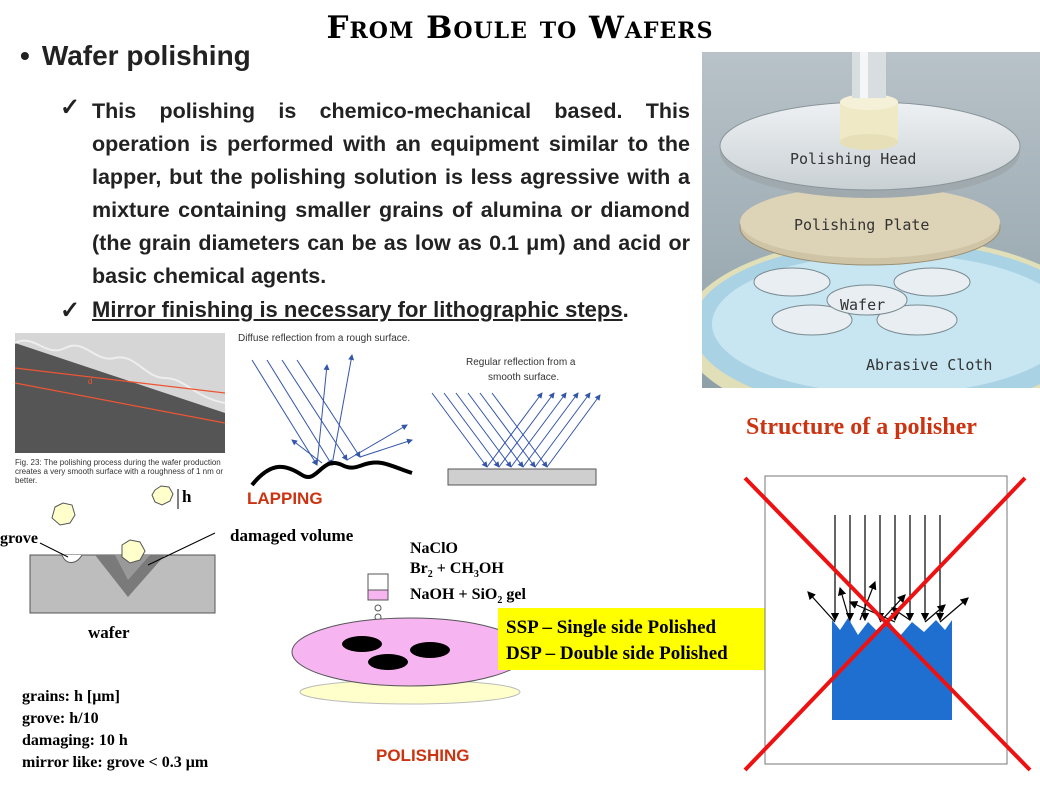 Image resolution: width=1040 pixels, height=787 pixels. Describe the element at coordinates (120, 393) in the screenshot. I see `surface-roughness-image` at that location.